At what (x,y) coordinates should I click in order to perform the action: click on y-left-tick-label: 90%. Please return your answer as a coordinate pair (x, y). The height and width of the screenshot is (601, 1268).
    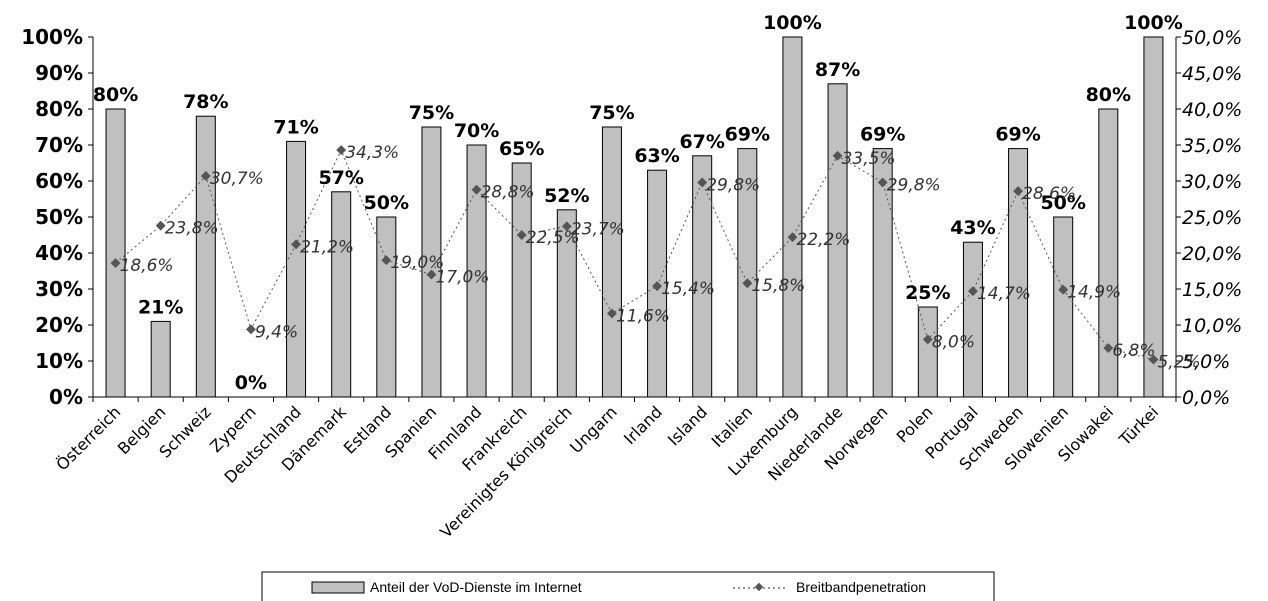
    Looking at the image, I should click on (59, 73).